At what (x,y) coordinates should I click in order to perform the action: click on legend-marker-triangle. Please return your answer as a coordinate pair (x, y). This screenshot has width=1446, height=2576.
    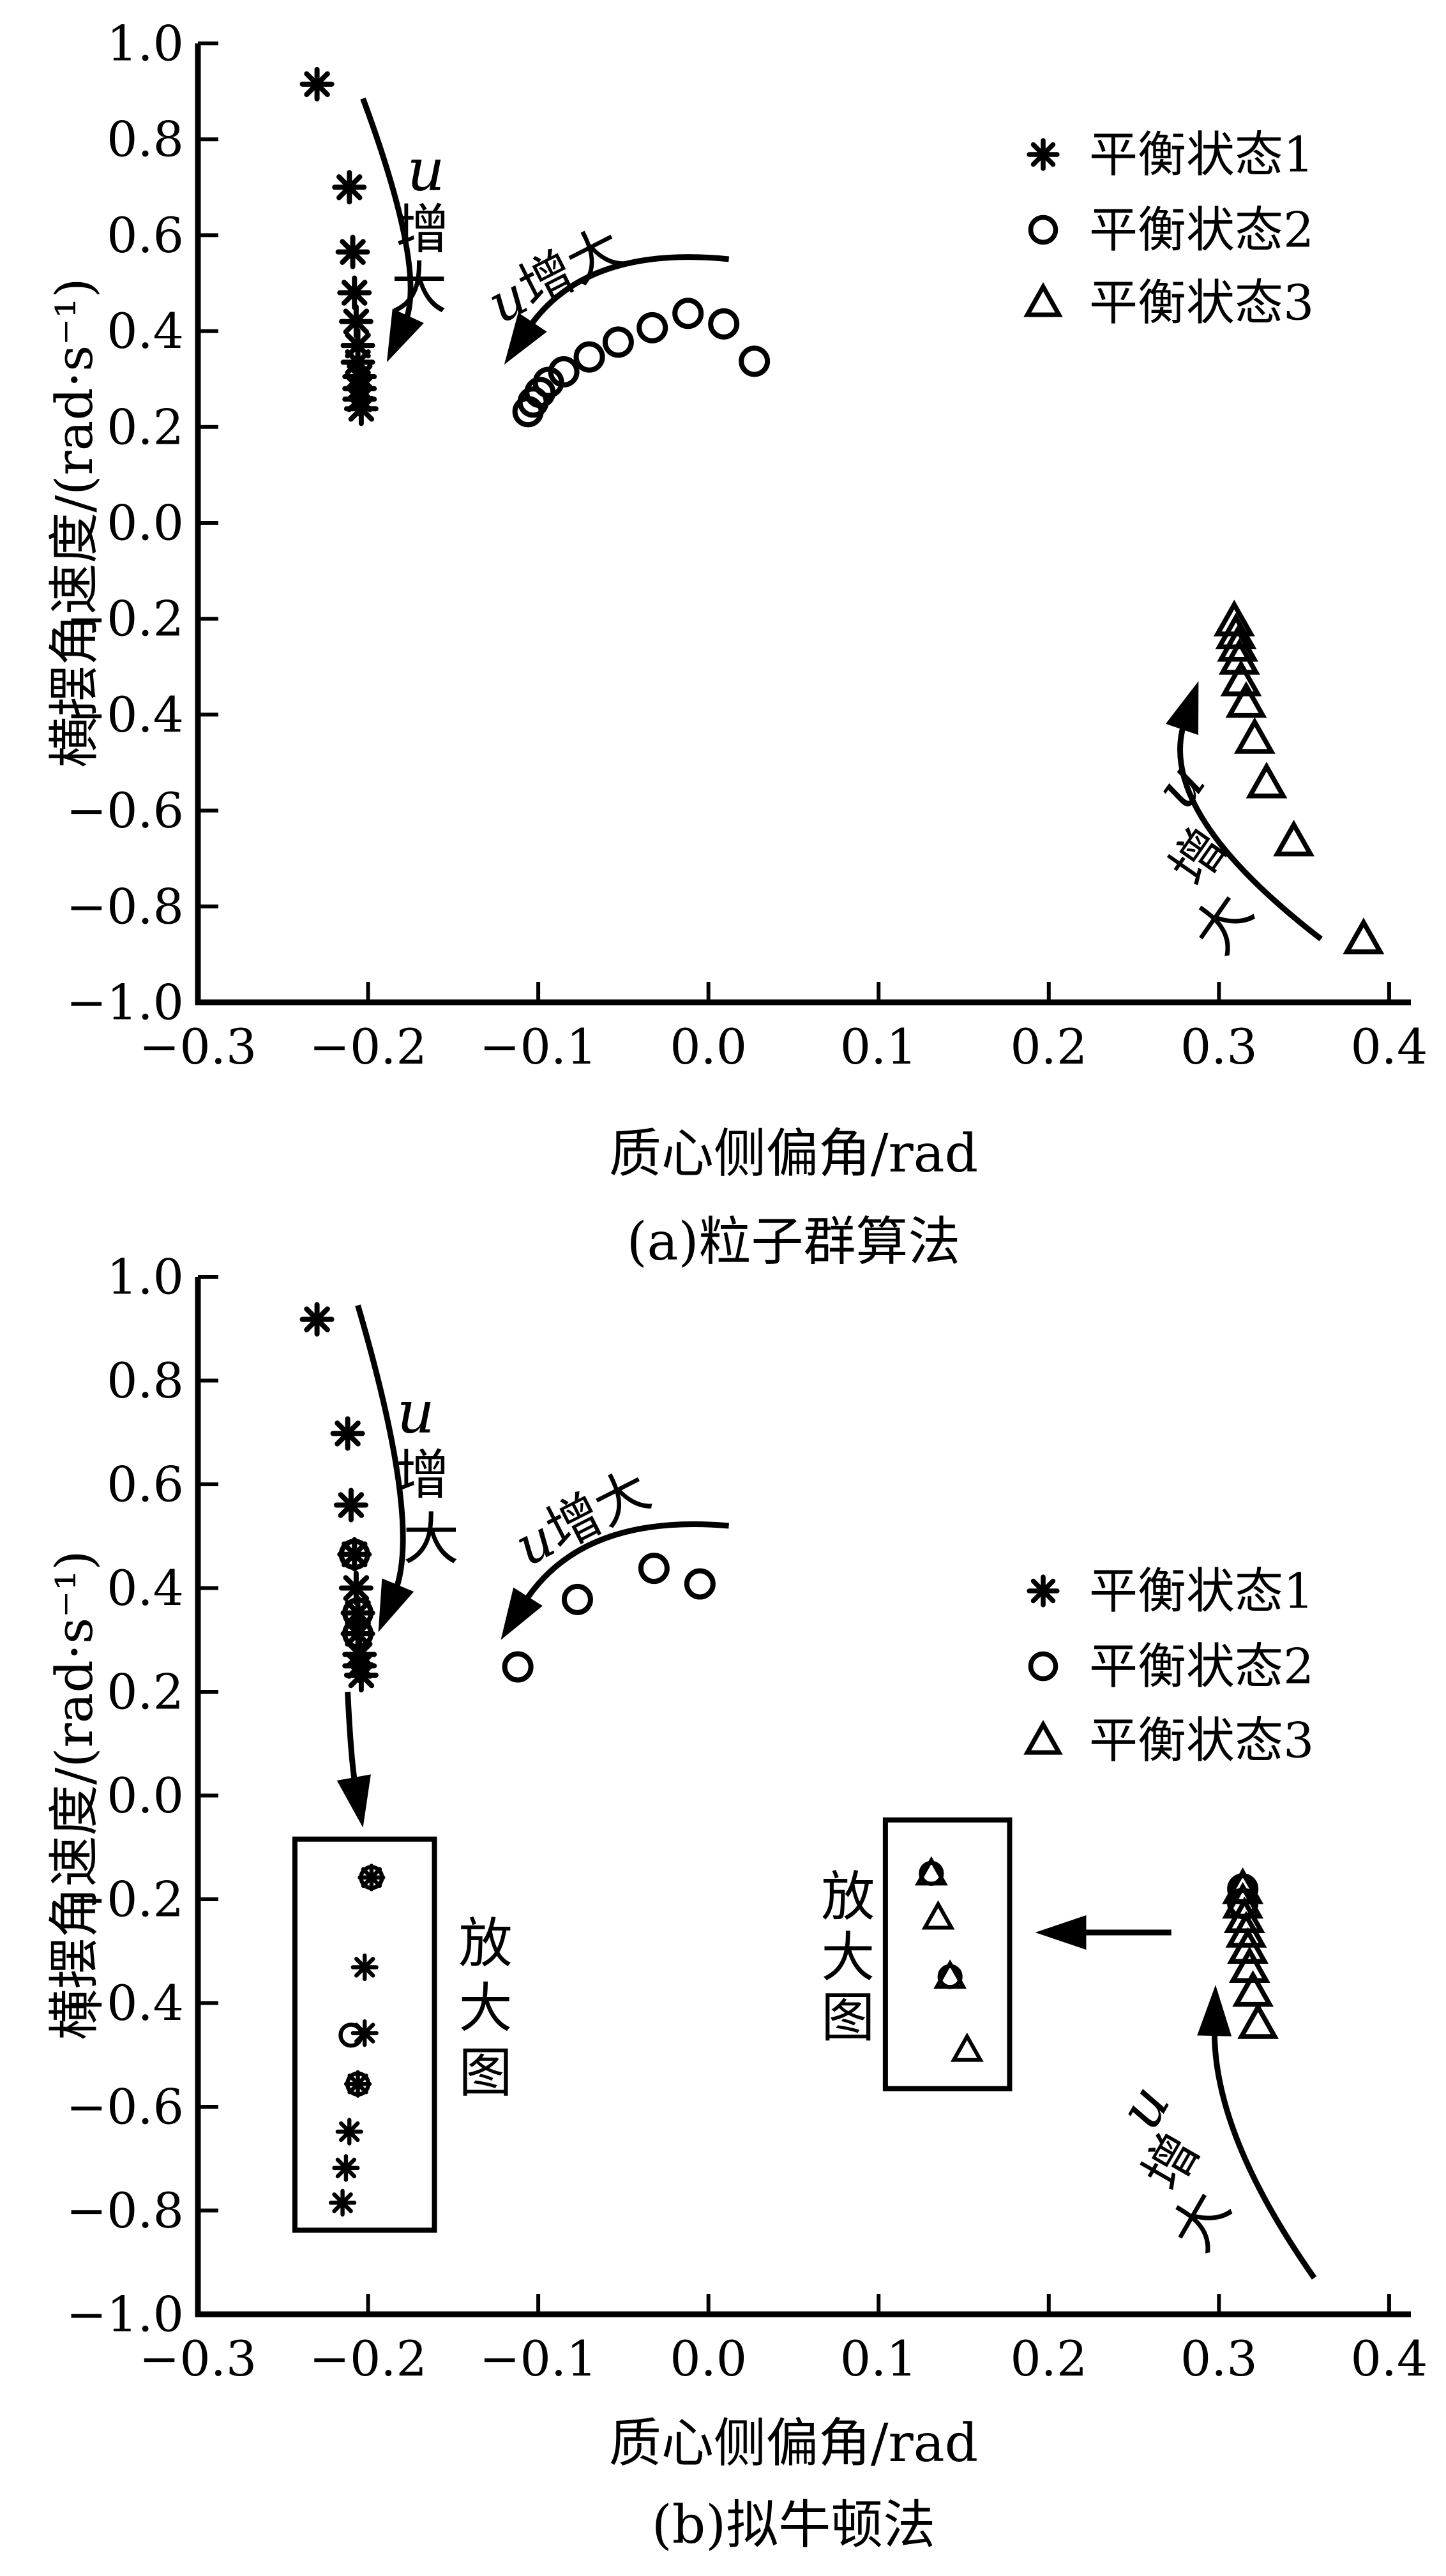
    Looking at the image, I should click on (1043, 299).